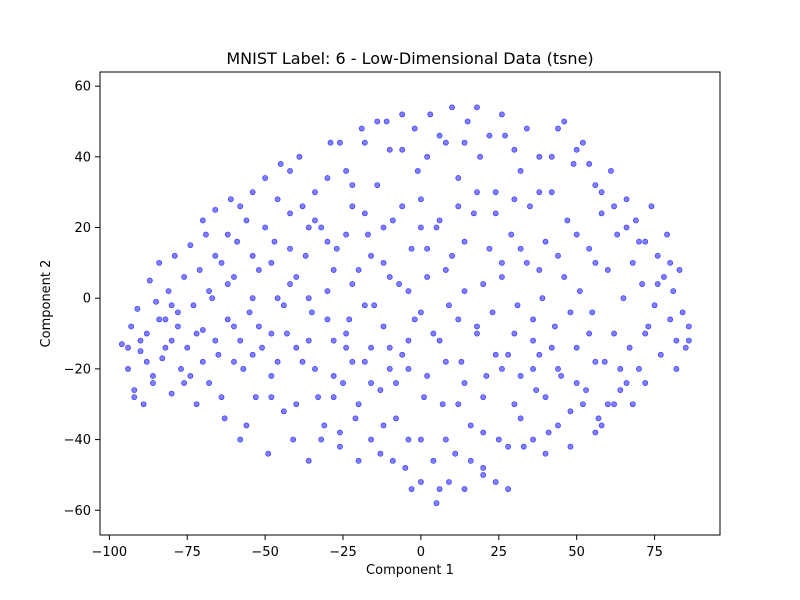  I want to click on x-tick-label: 50, so click(576, 552).